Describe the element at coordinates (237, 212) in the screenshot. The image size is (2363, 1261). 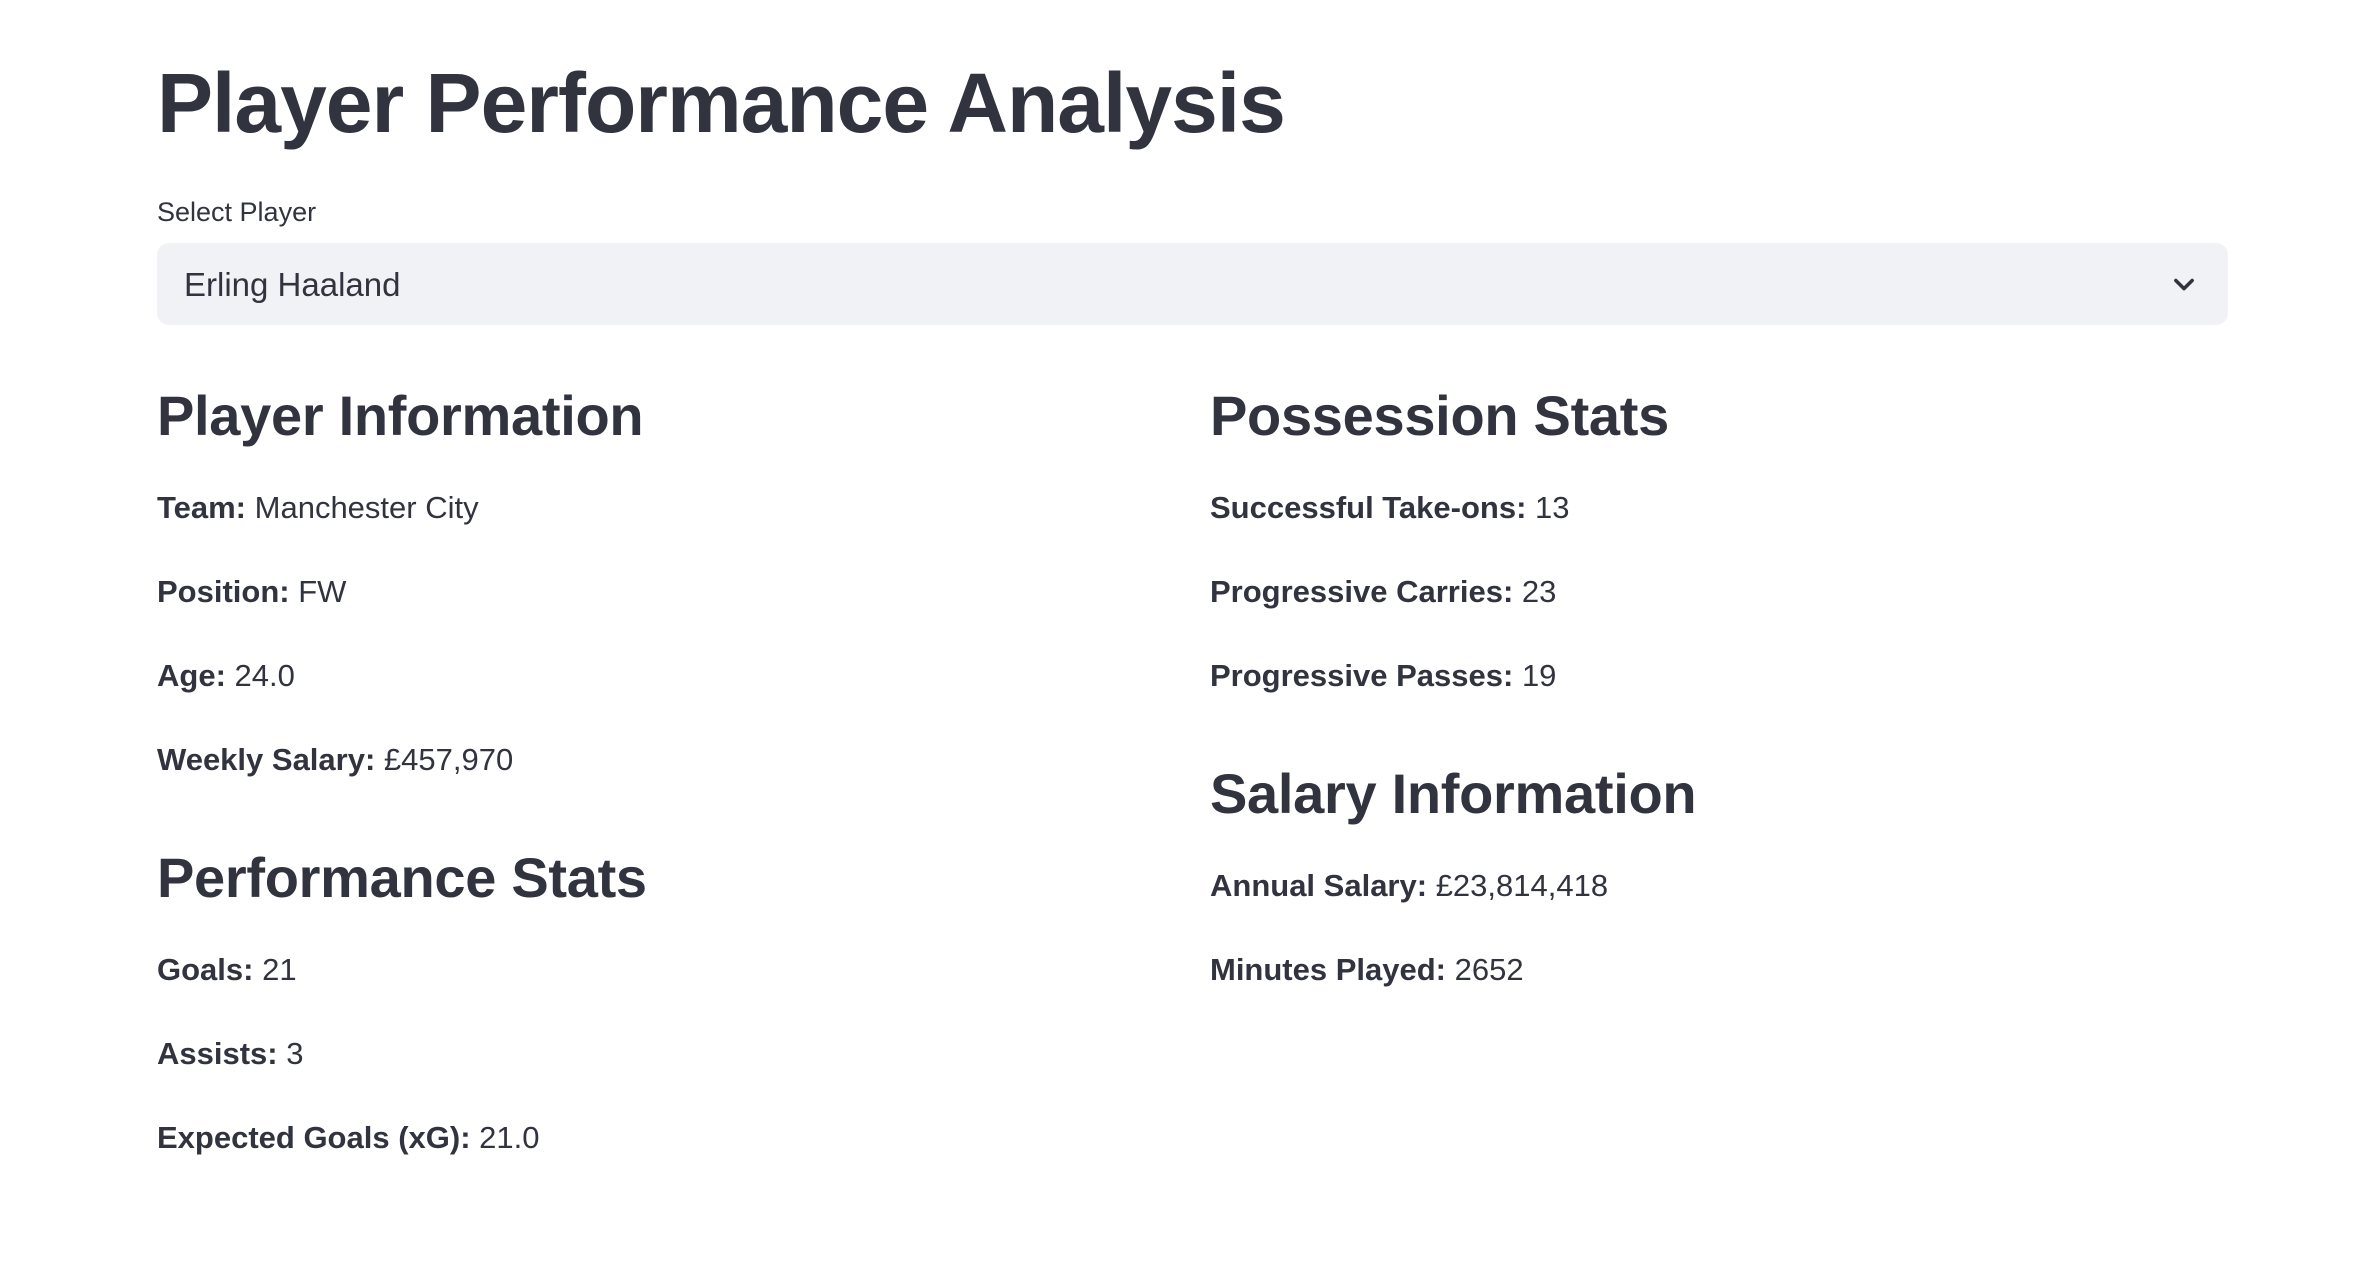
I see `select-player-label: Select Player` at that location.